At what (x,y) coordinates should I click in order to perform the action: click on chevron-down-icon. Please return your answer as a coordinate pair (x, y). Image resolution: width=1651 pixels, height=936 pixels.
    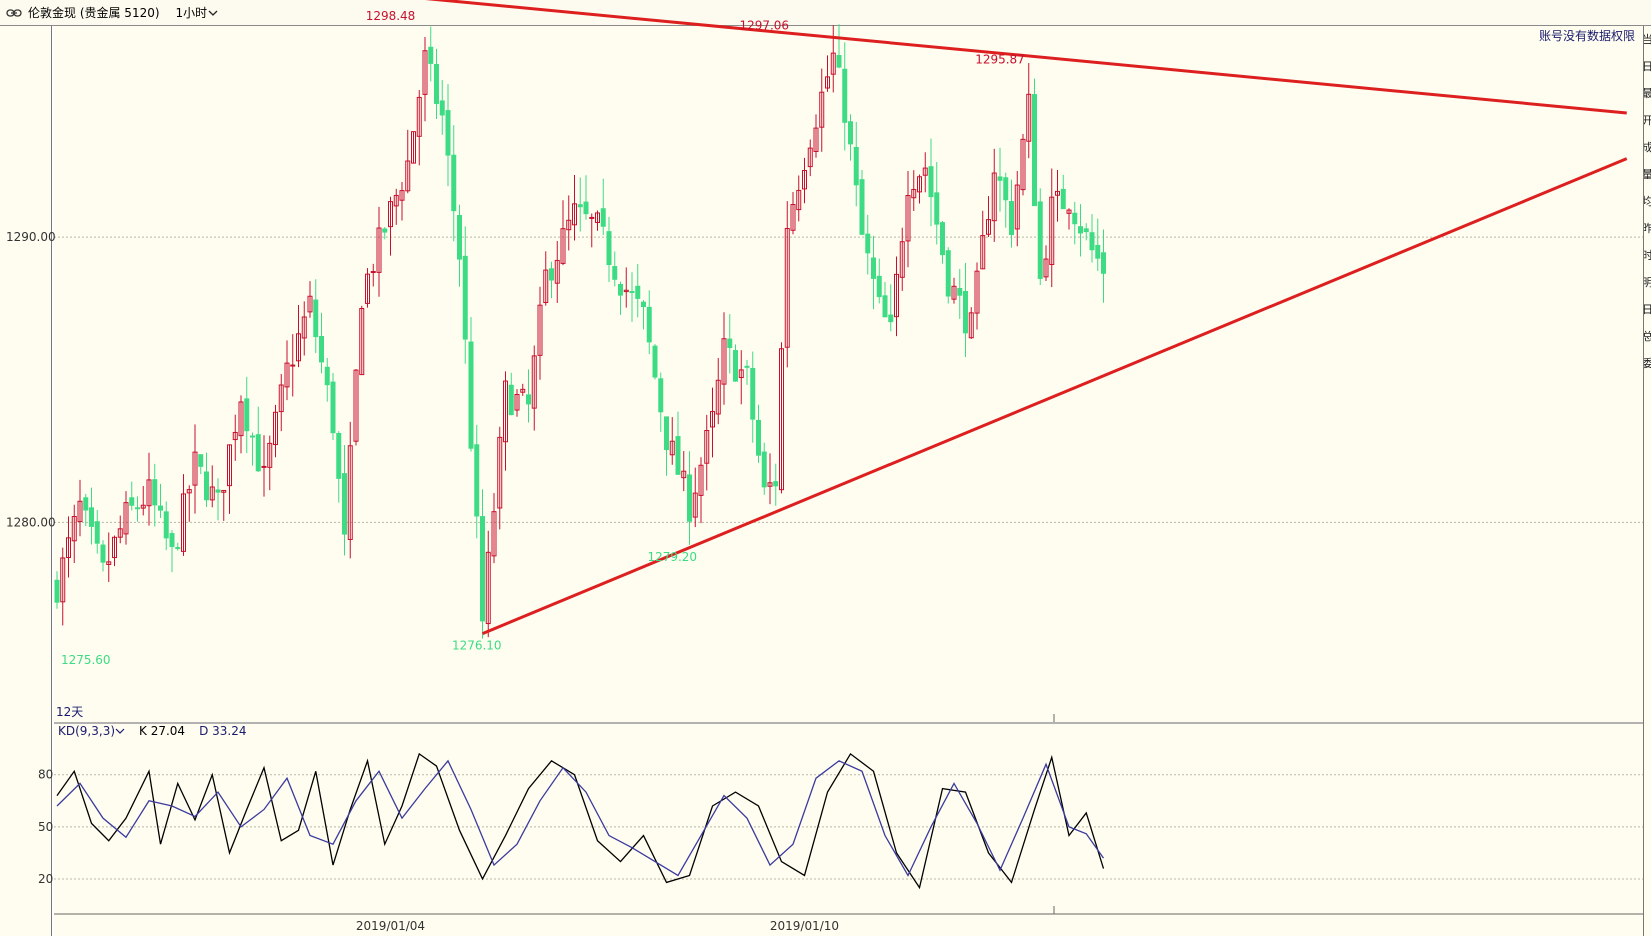
    Looking at the image, I should click on (120, 731).